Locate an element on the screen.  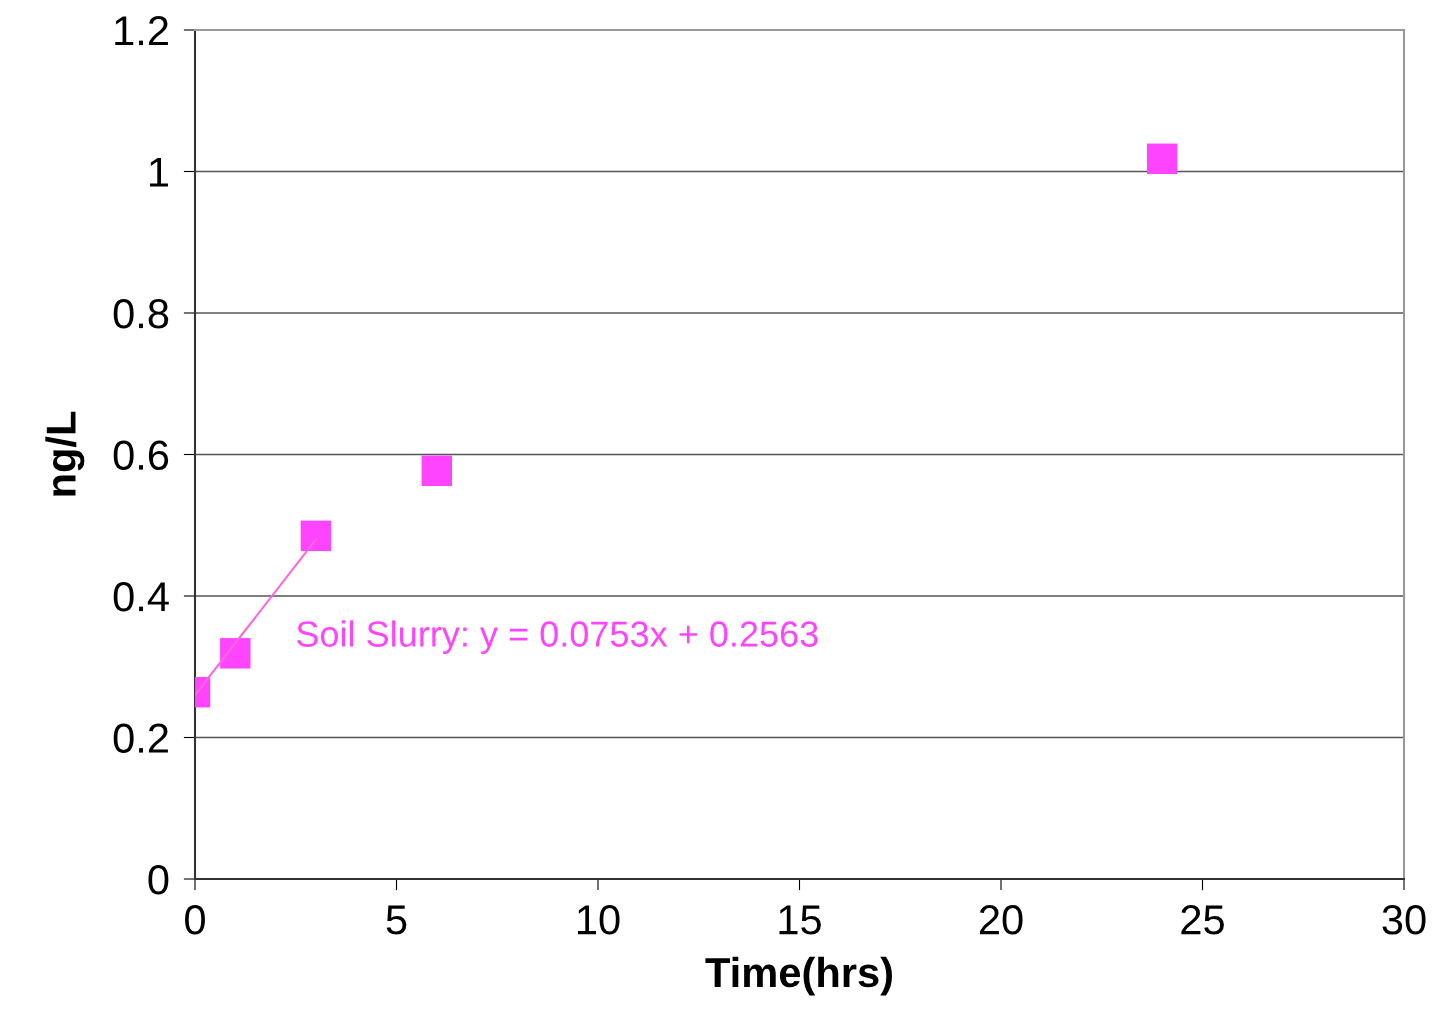
y-tick-label: 0.2 is located at coordinates (140, 738).